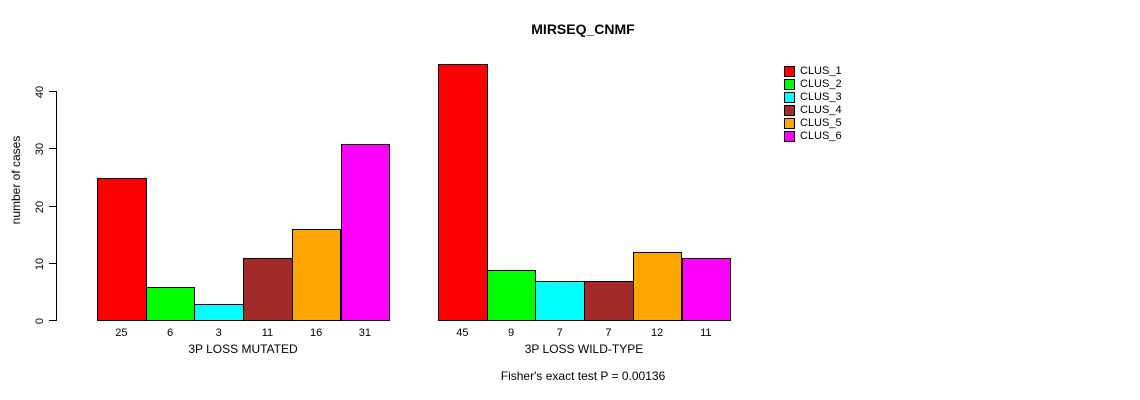 The image size is (1140, 400). I want to click on legend-item: CLUS_2, so click(813, 84).